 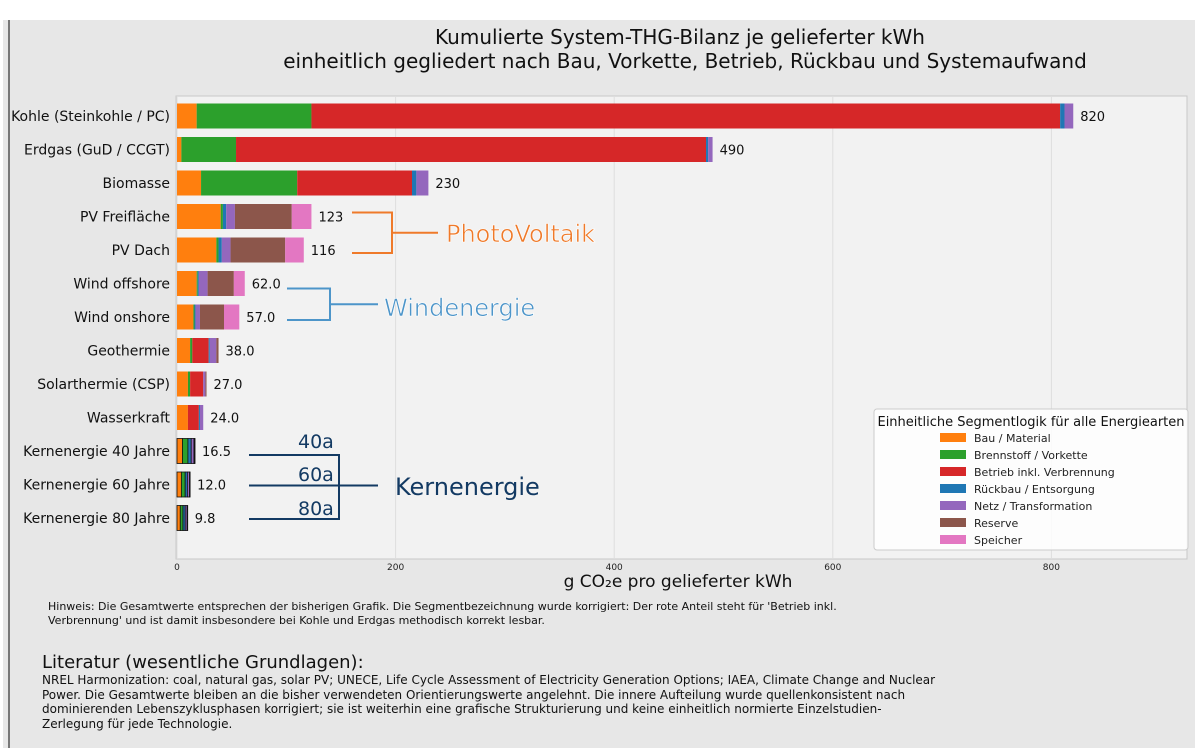 I want to click on category-label: Erdgas (GuD / CCGT), so click(x=97, y=151).